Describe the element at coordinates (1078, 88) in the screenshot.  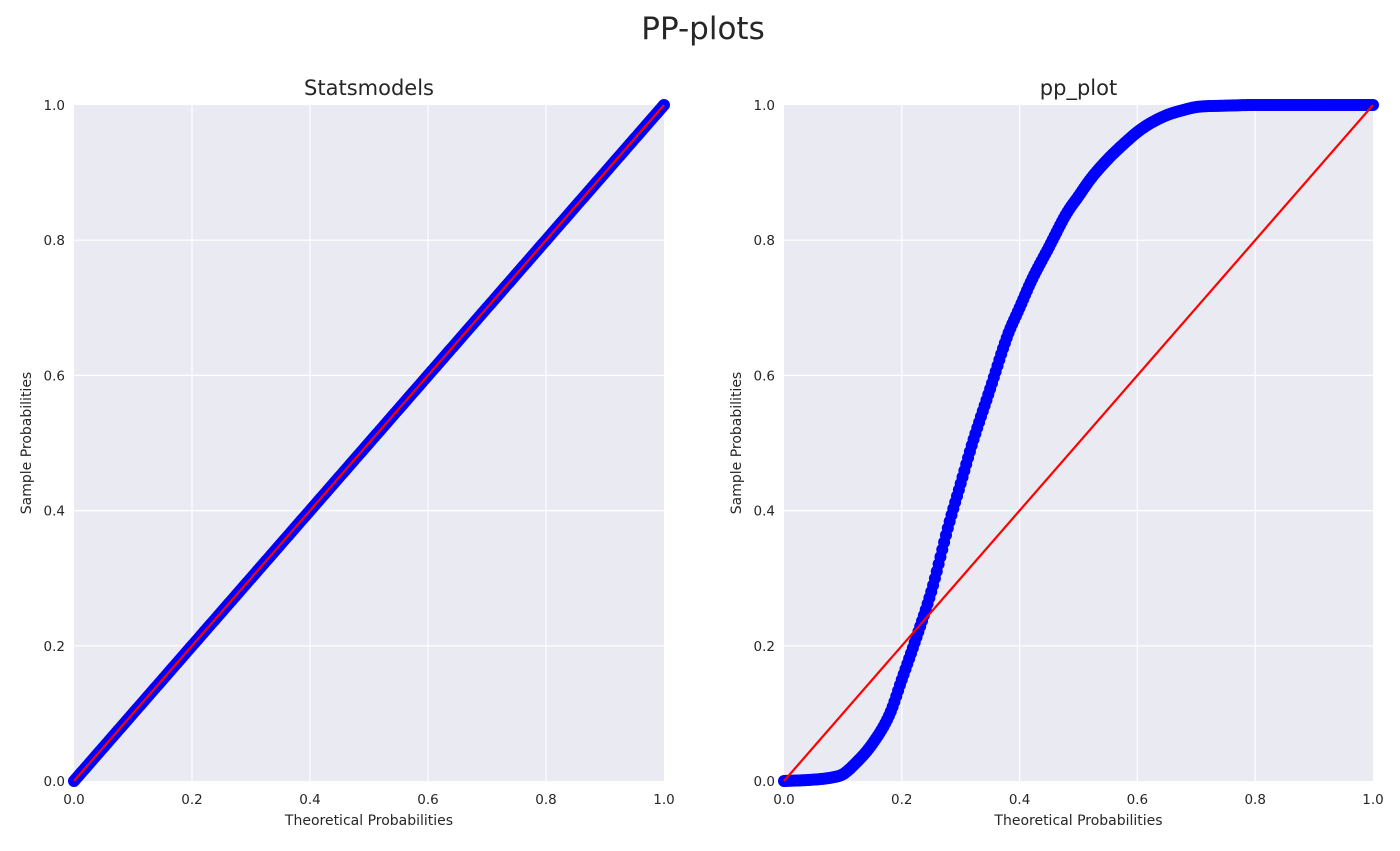
I see `axes-title: pp_plot` at that location.